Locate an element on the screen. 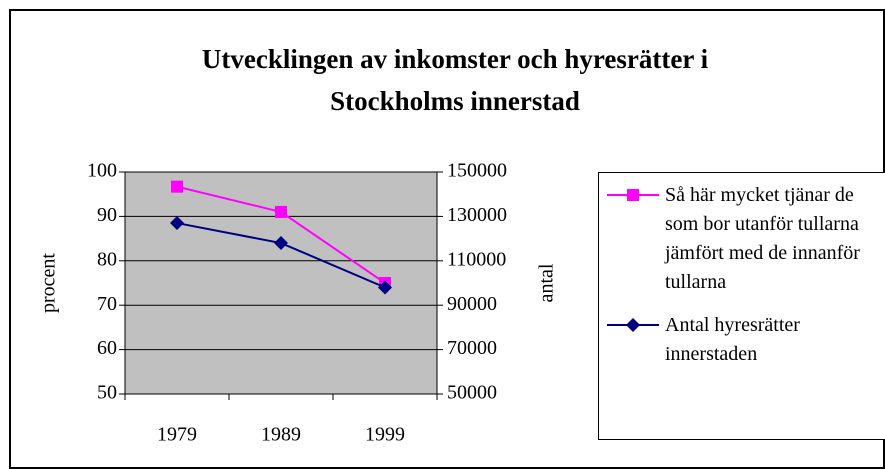 This screenshot has height=469, width=885. y-tick-label: 90 is located at coordinates (107, 215).